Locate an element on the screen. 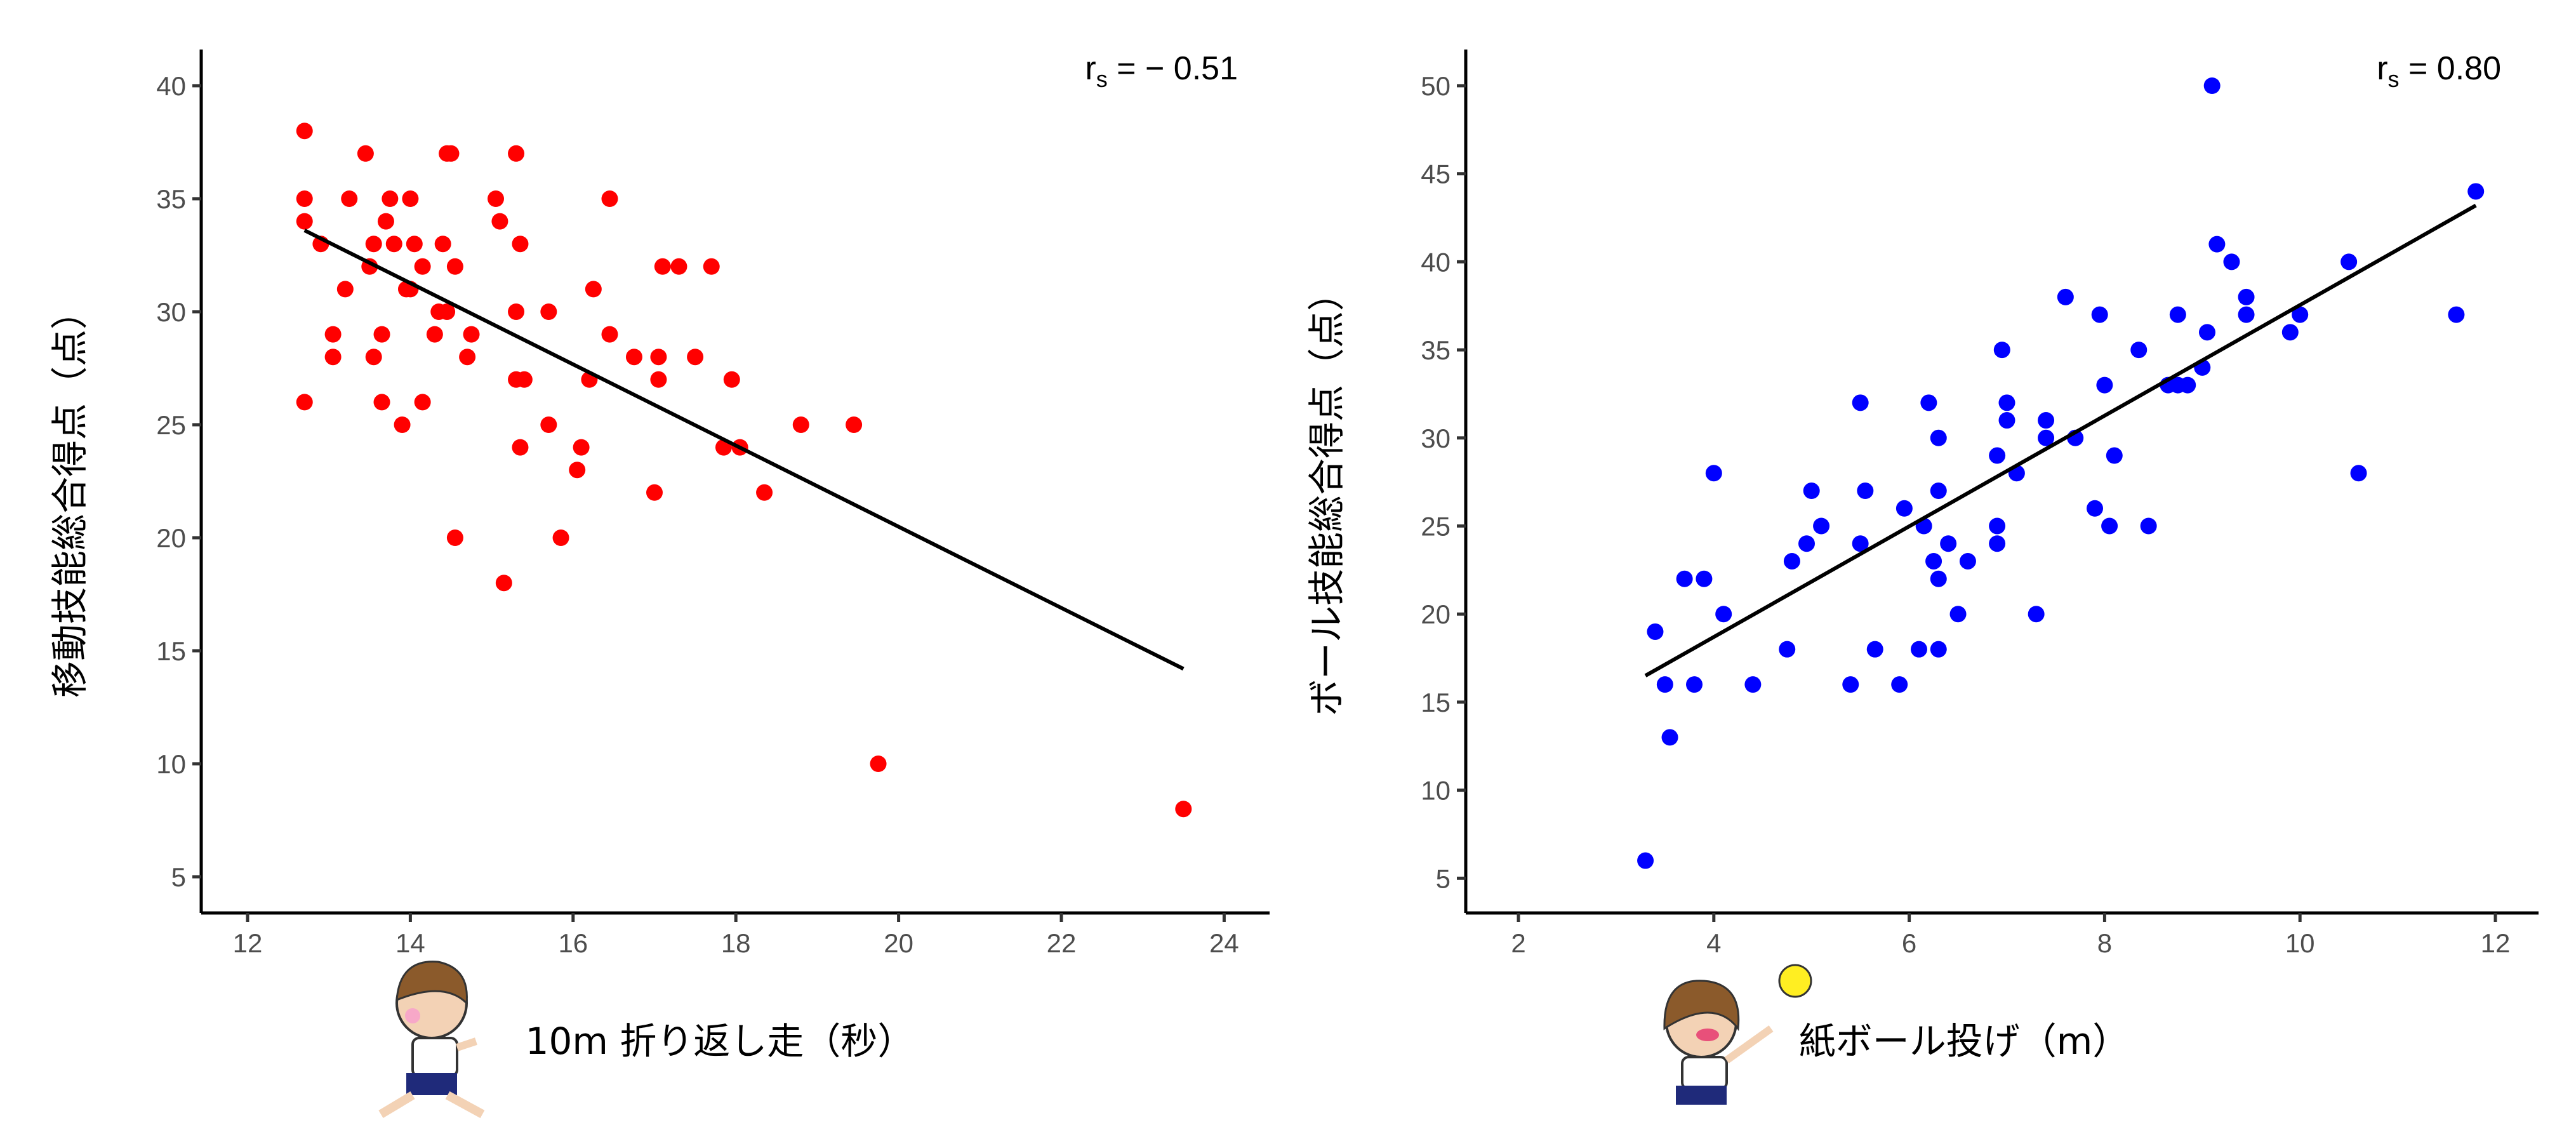 The height and width of the screenshot is (1132, 2576). x-tick-label: 22 is located at coordinates (1062, 943).